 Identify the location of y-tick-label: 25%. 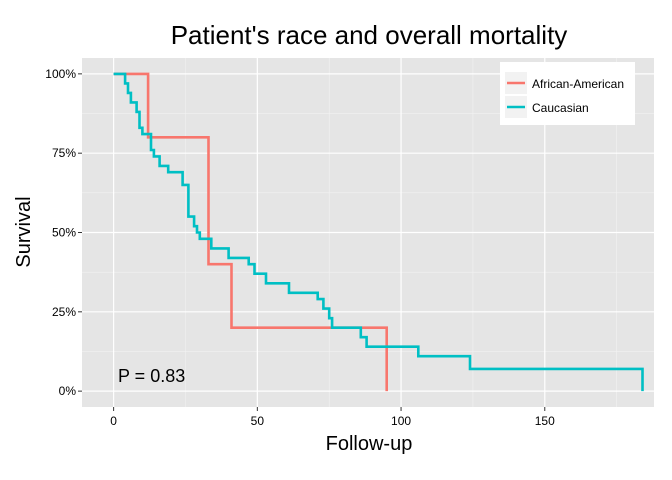
(64, 312).